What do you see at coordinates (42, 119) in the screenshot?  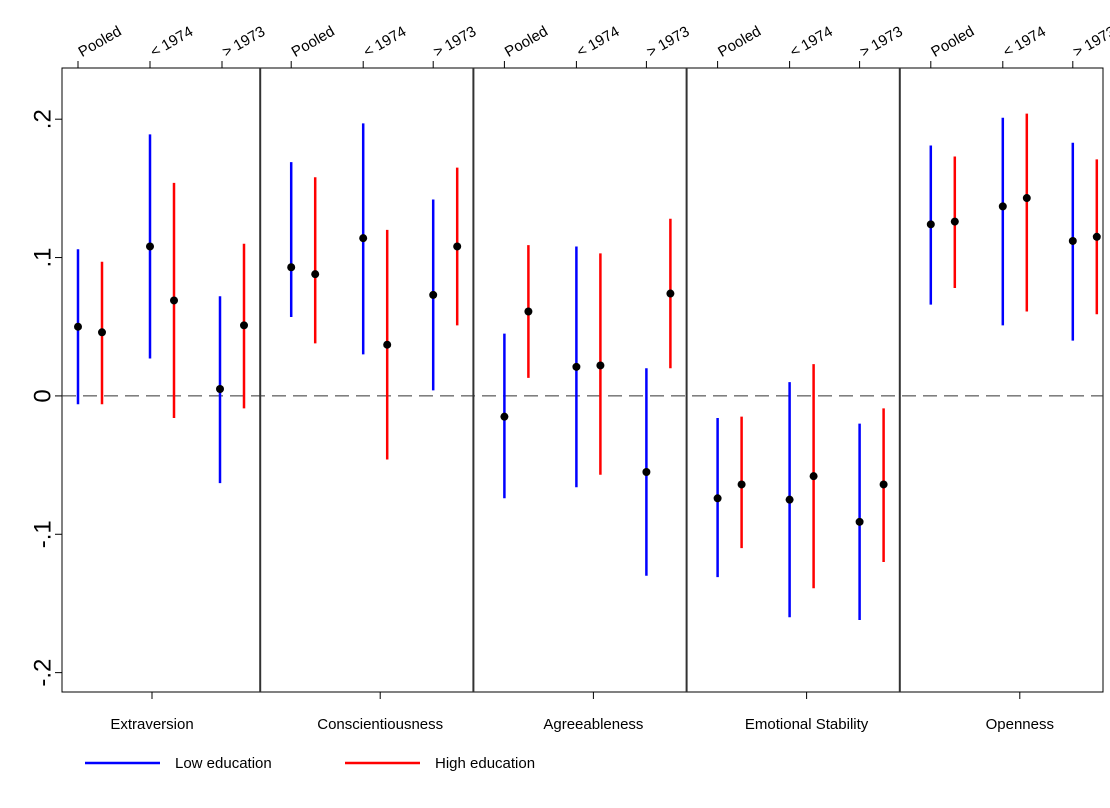 I see `y-tick-label: .2` at bounding box center [42, 119].